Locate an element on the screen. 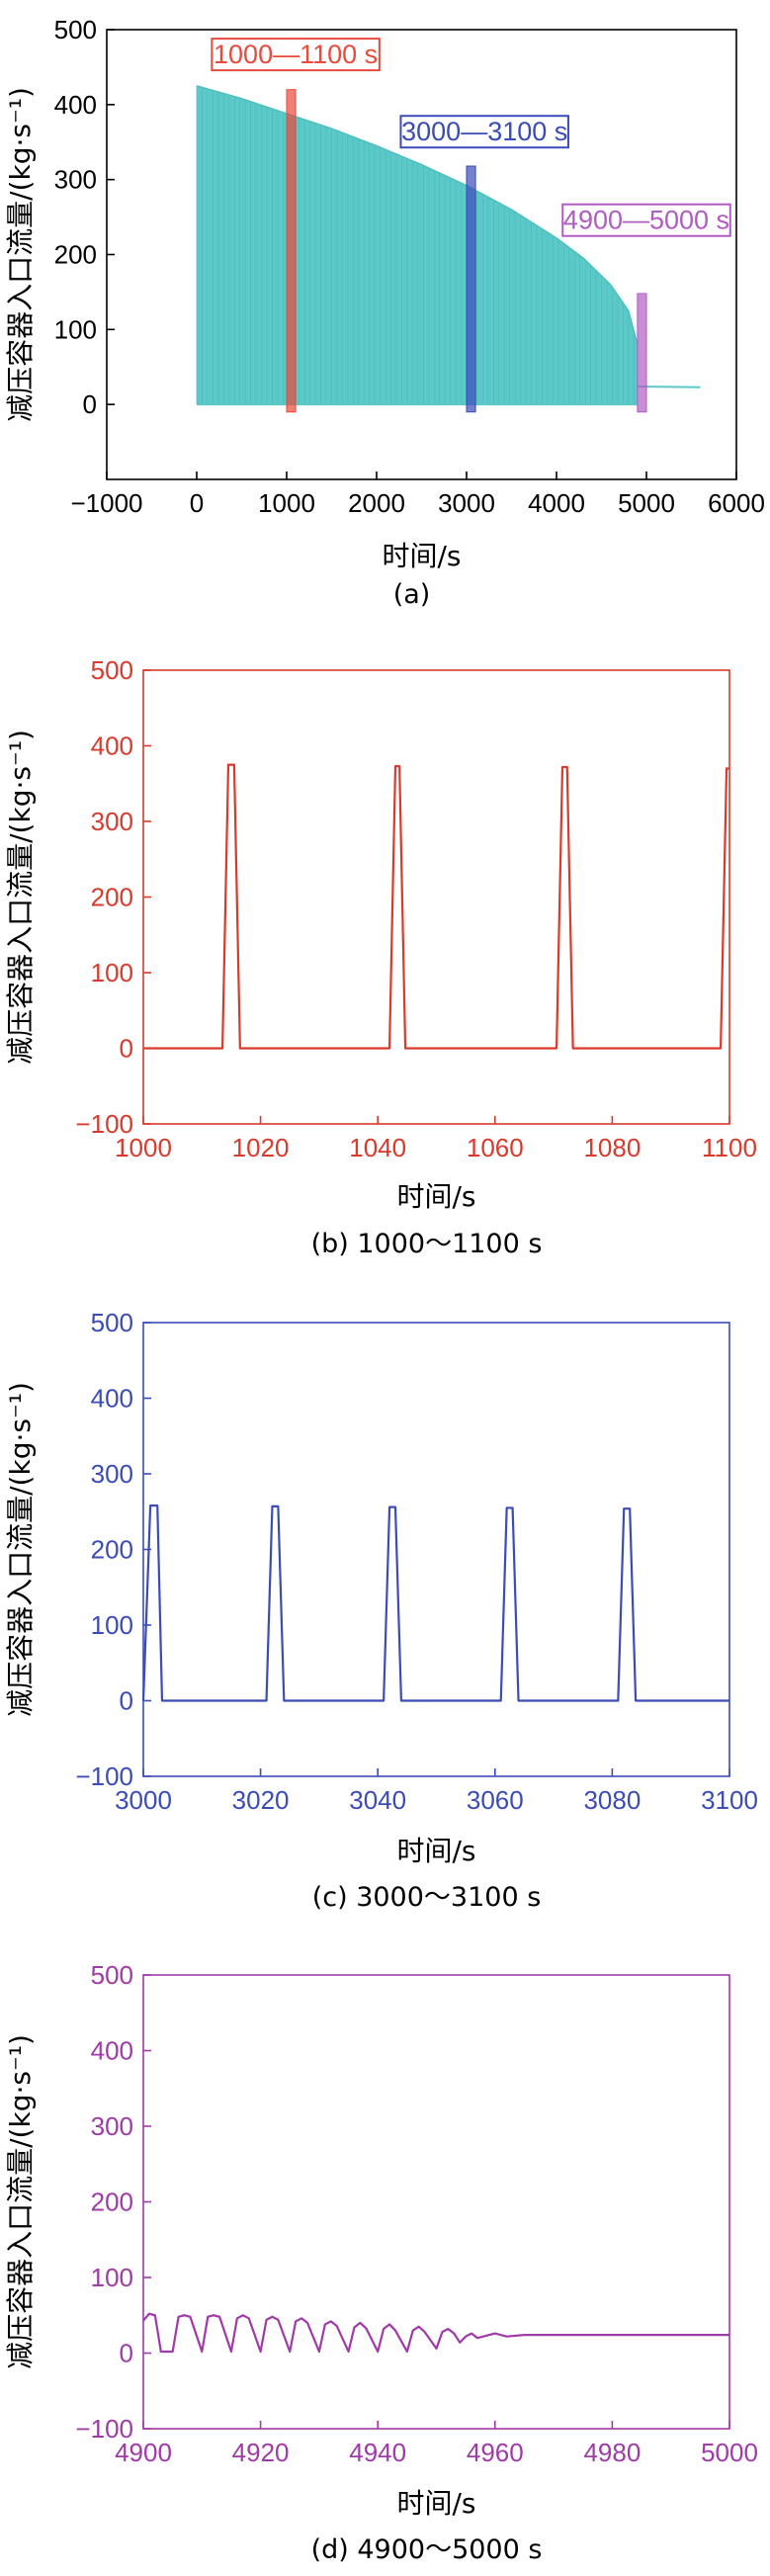  x-tick-label: 4900 is located at coordinates (143, 2452).